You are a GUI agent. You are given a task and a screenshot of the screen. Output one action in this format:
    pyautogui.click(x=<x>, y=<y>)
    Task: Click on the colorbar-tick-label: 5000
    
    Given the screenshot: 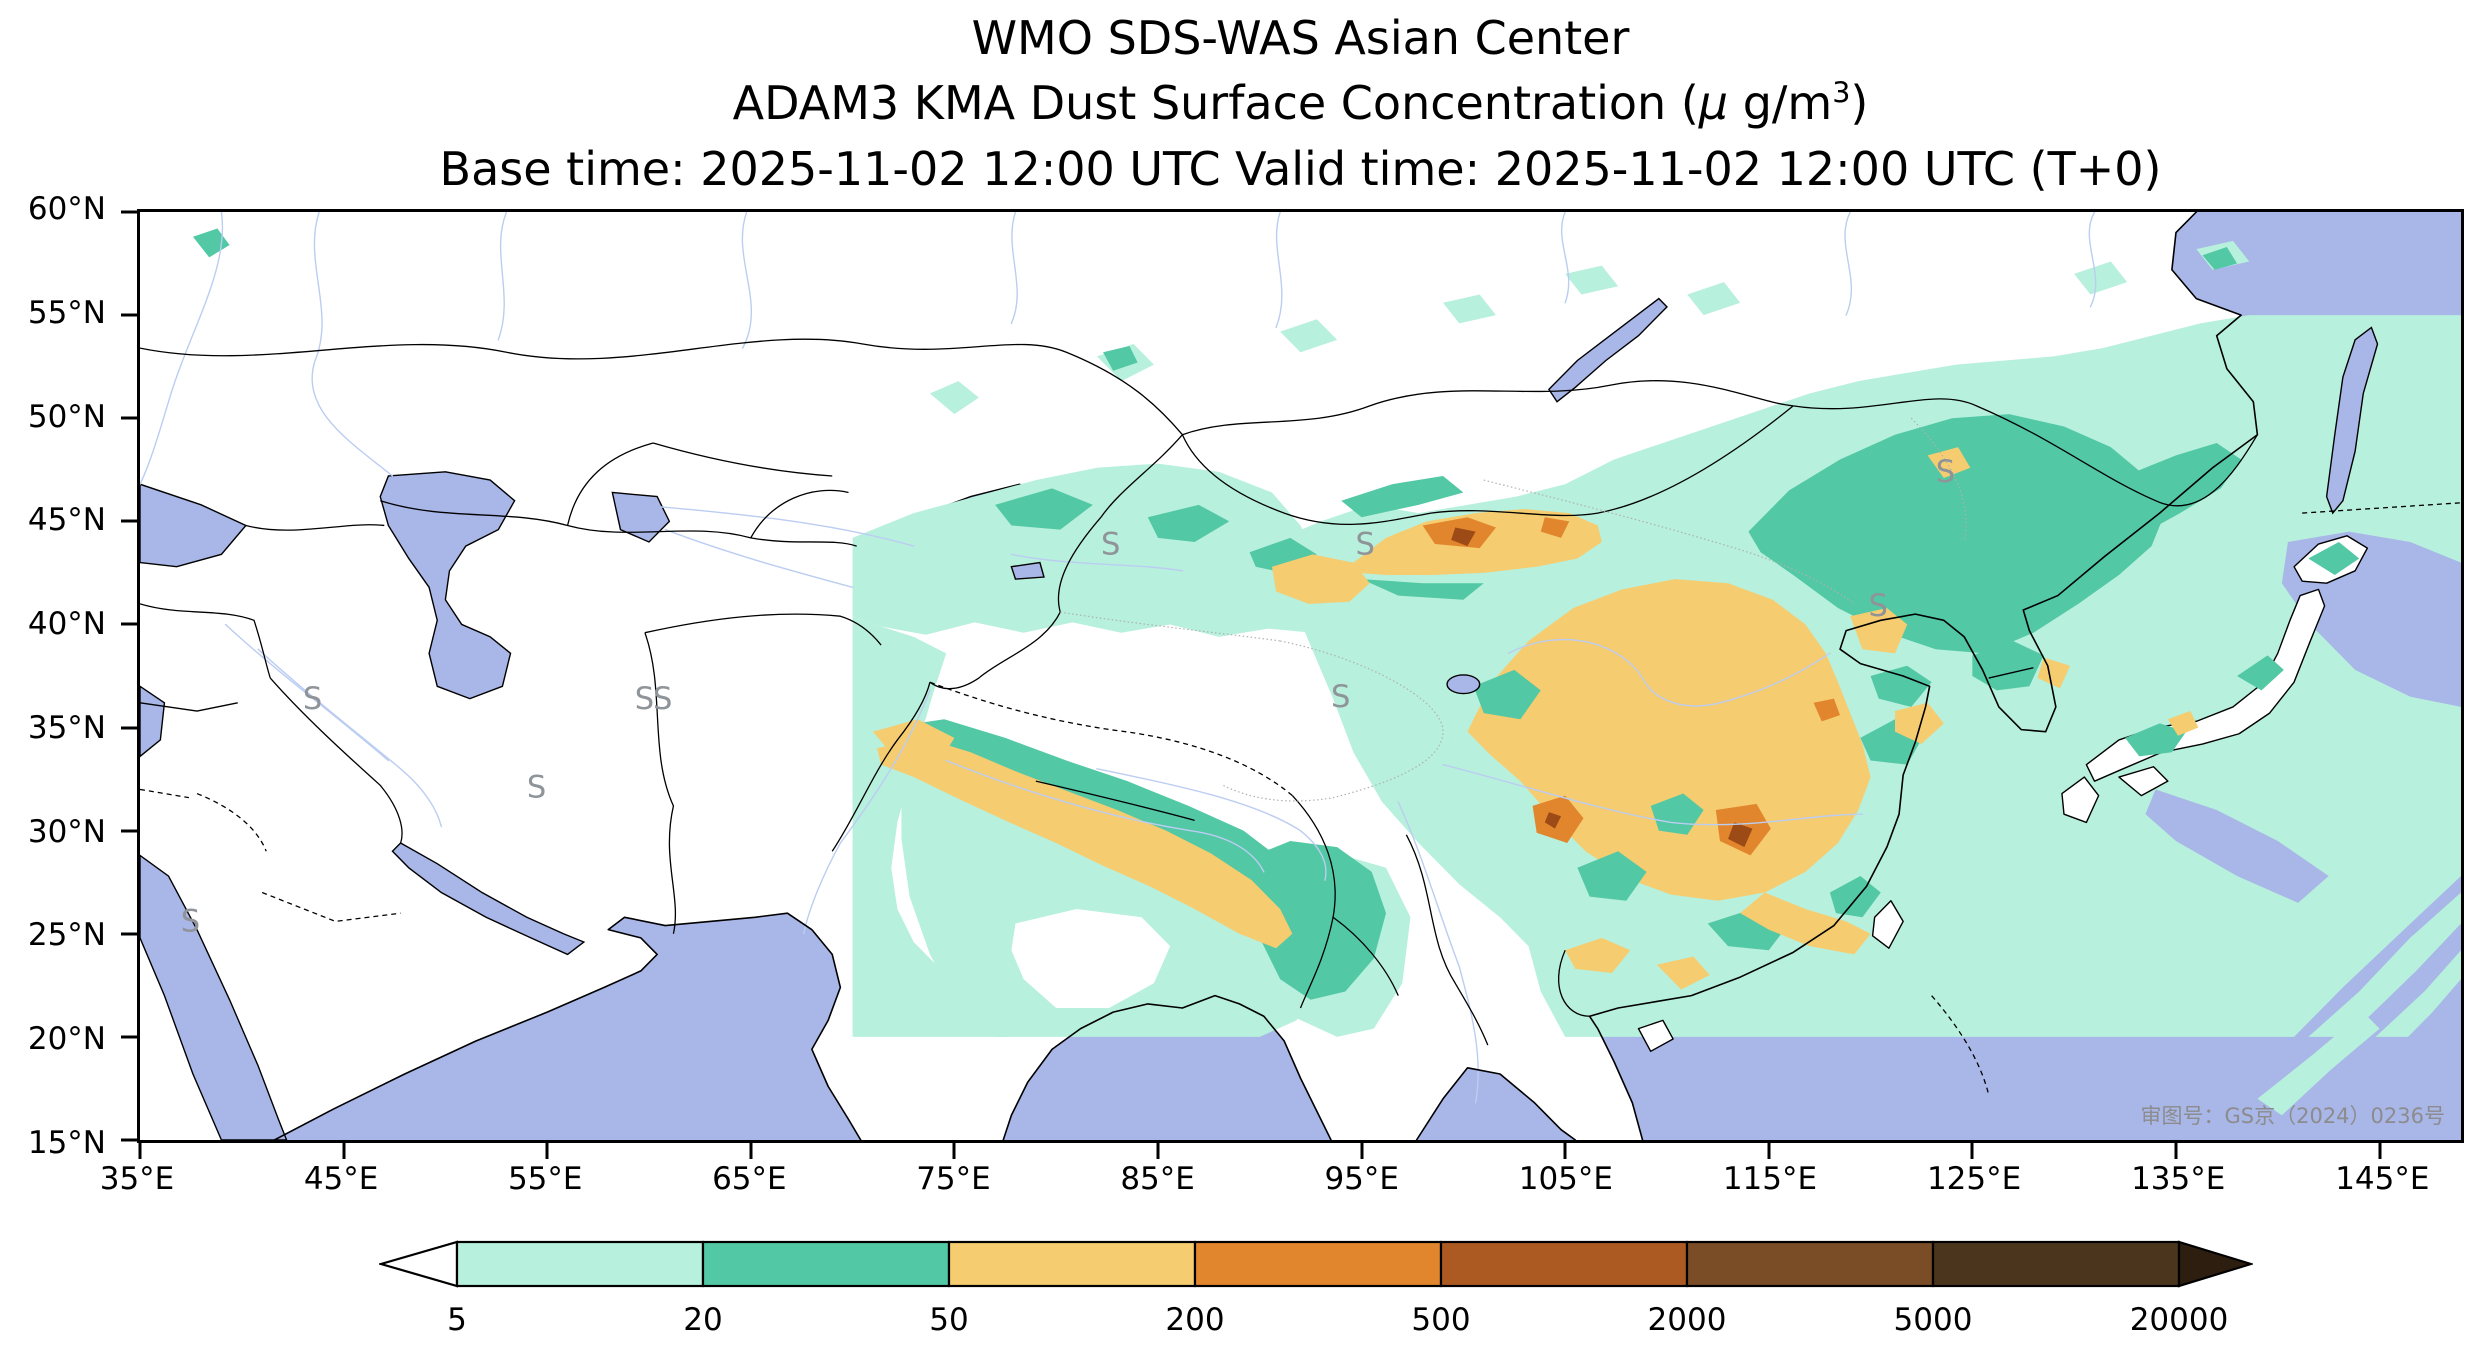 What is the action you would take?
    pyautogui.click(x=1933, y=1320)
    